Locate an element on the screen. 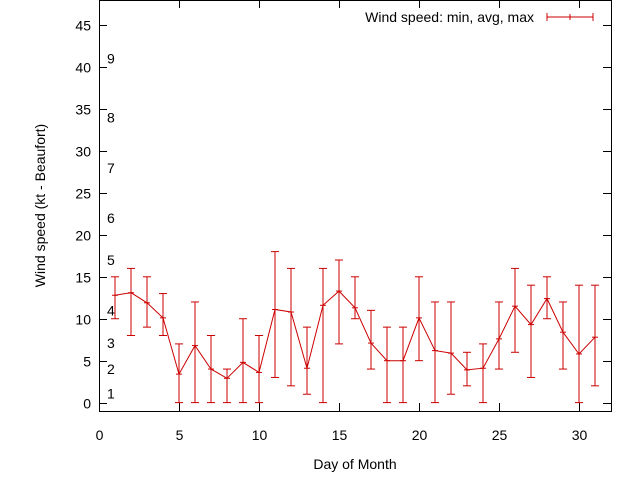 Image resolution: width=640 pixels, height=480 pixels. x-tick-label: 30 is located at coordinates (580, 435).